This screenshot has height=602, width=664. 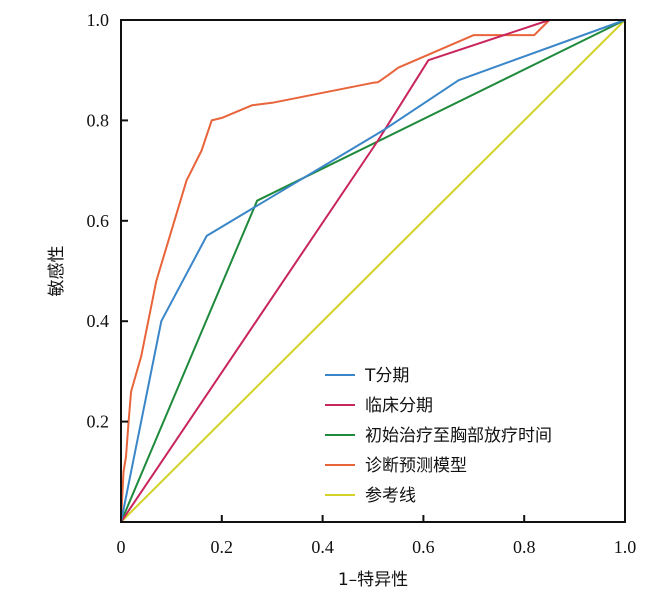 What do you see at coordinates (98, 120) in the screenshot?
I see `y-tick-label: 0.8` at bounding box center [98, 120].